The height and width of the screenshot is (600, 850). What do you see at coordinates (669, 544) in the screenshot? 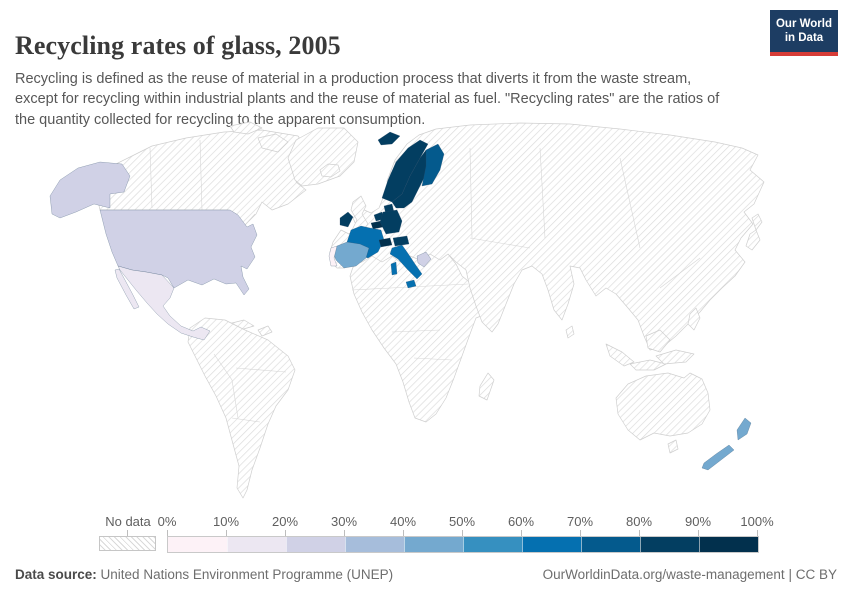
I see `legend-bin-80-90%` at bounding box center [669, 544].